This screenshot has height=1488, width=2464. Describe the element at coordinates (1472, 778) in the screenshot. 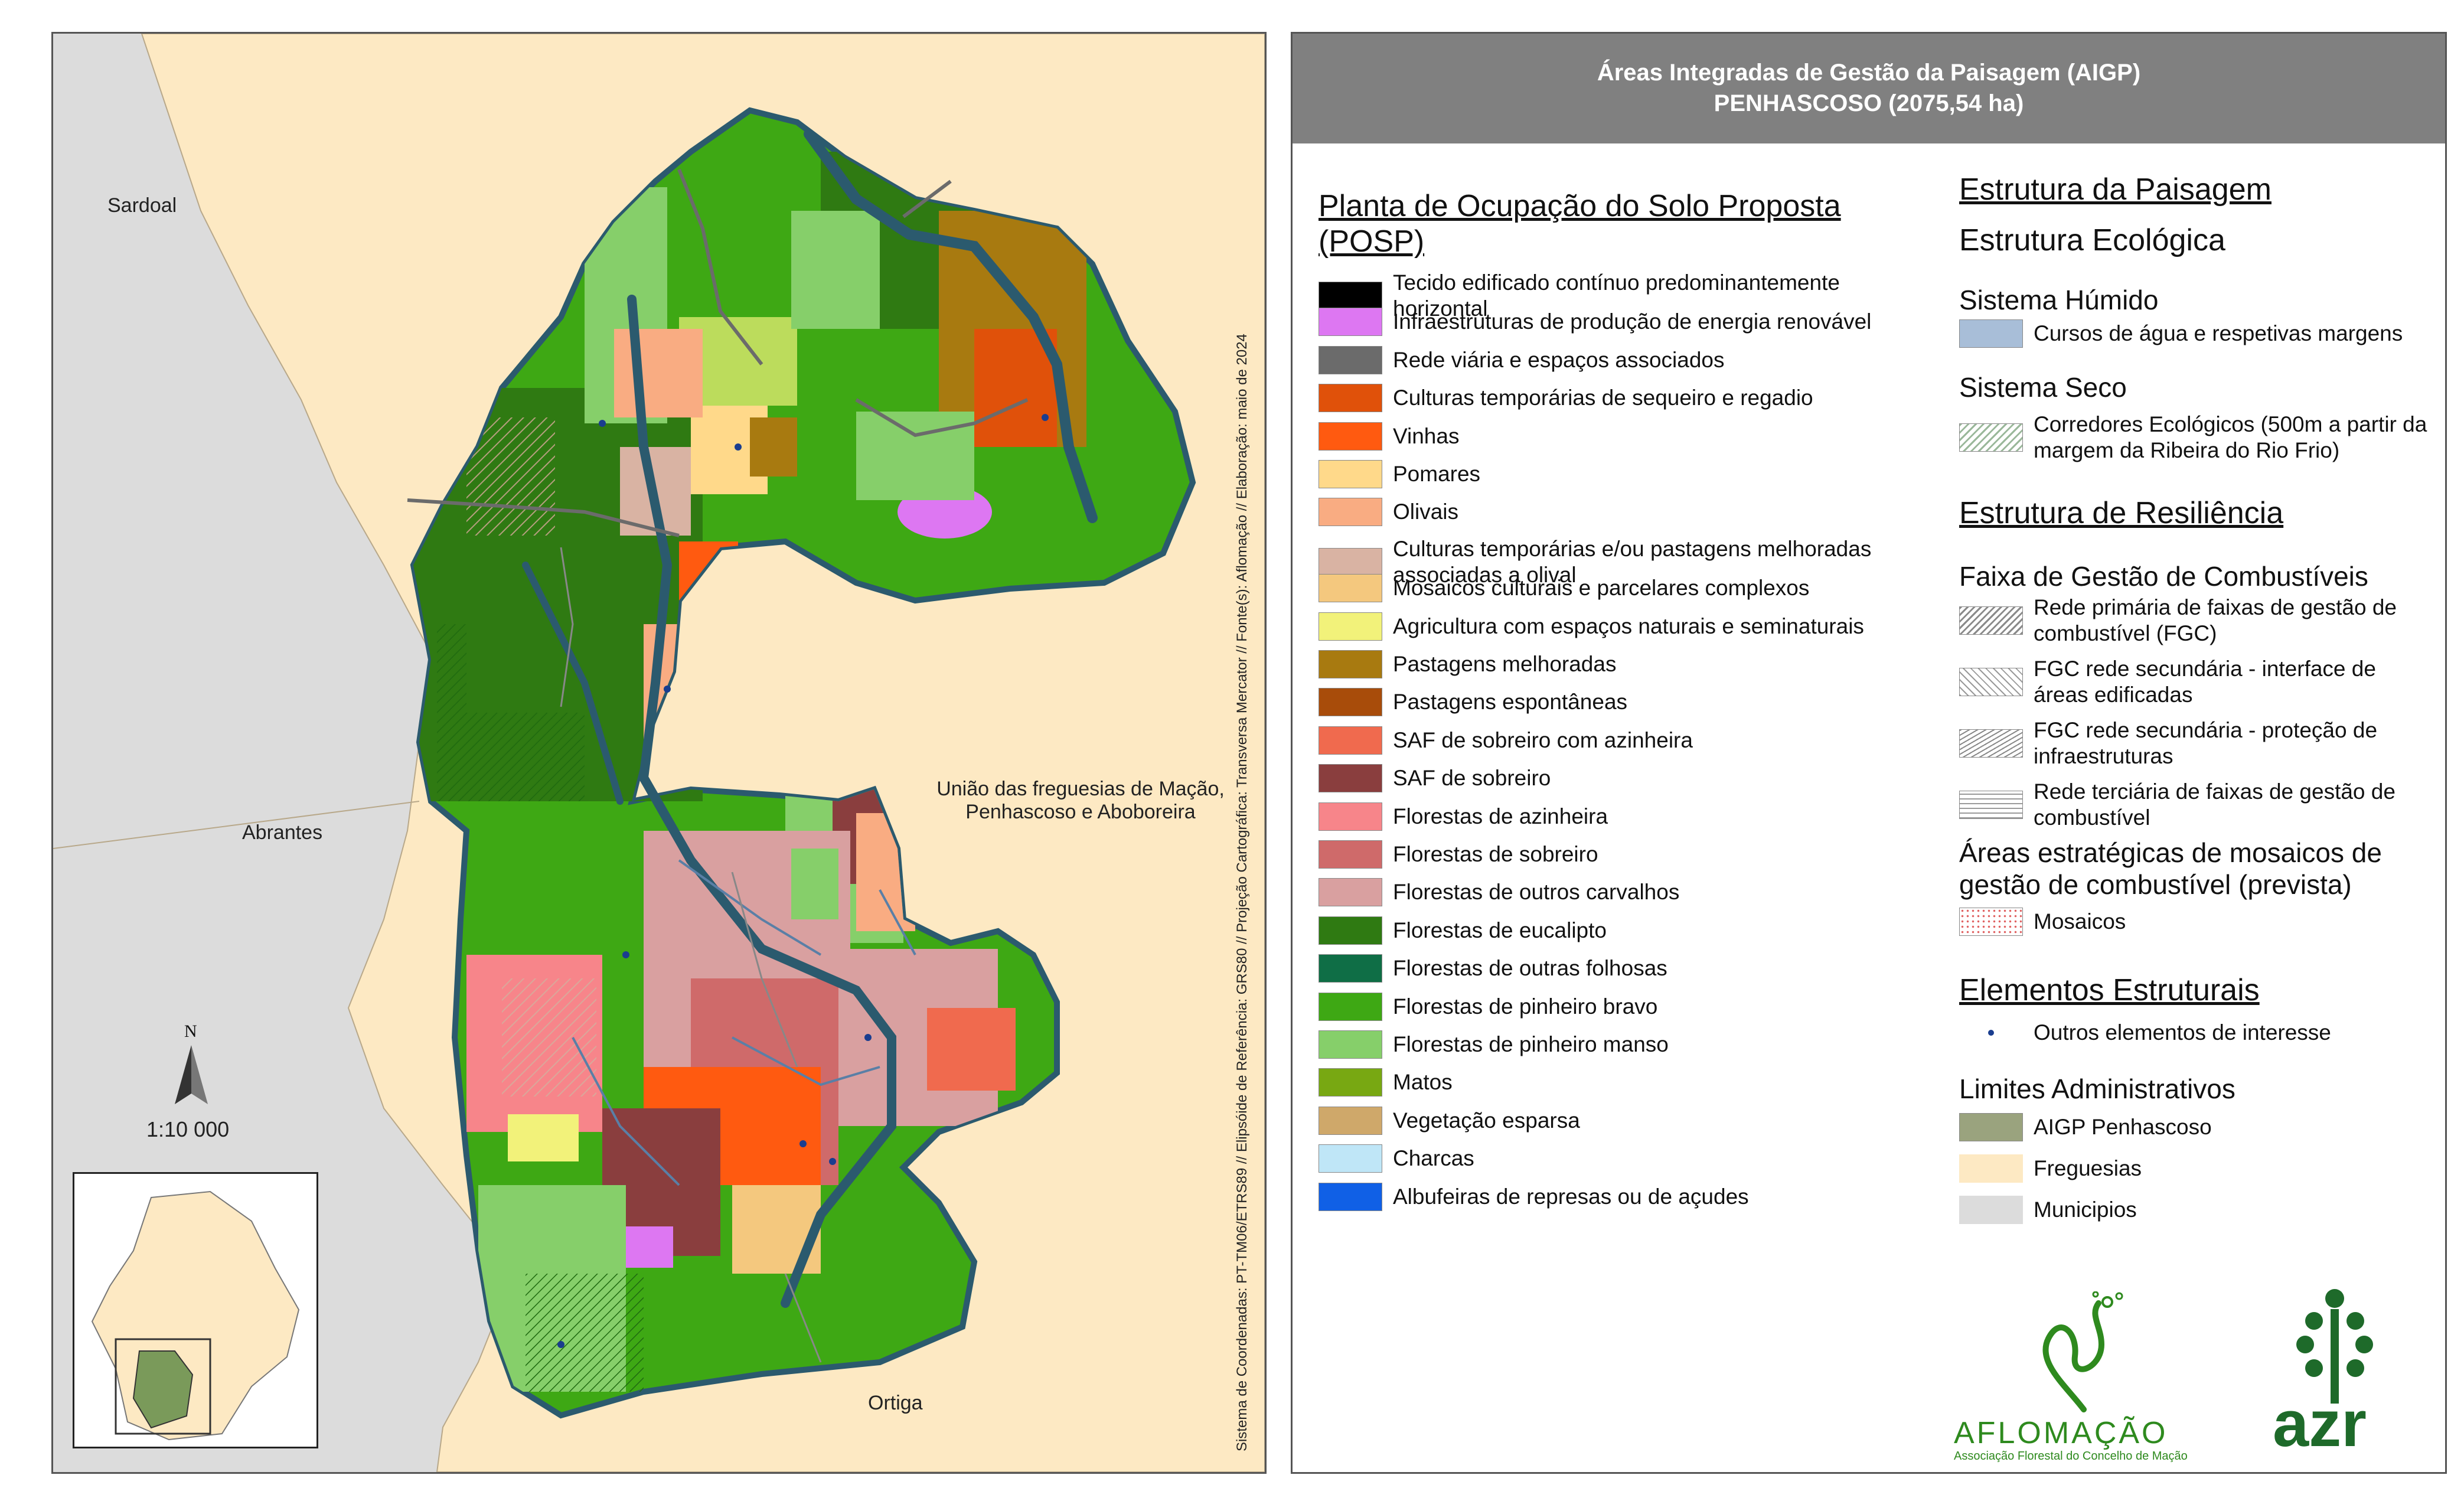

I see `posp-label: SAF de sobreiro` at that location.